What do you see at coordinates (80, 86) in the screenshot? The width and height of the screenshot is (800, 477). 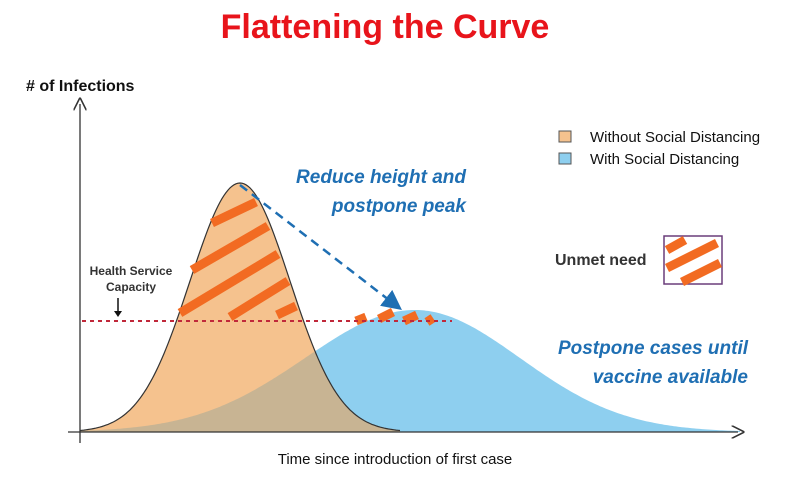 I see `y-axis-label: # of Infections` at bounding box center [80, 86].